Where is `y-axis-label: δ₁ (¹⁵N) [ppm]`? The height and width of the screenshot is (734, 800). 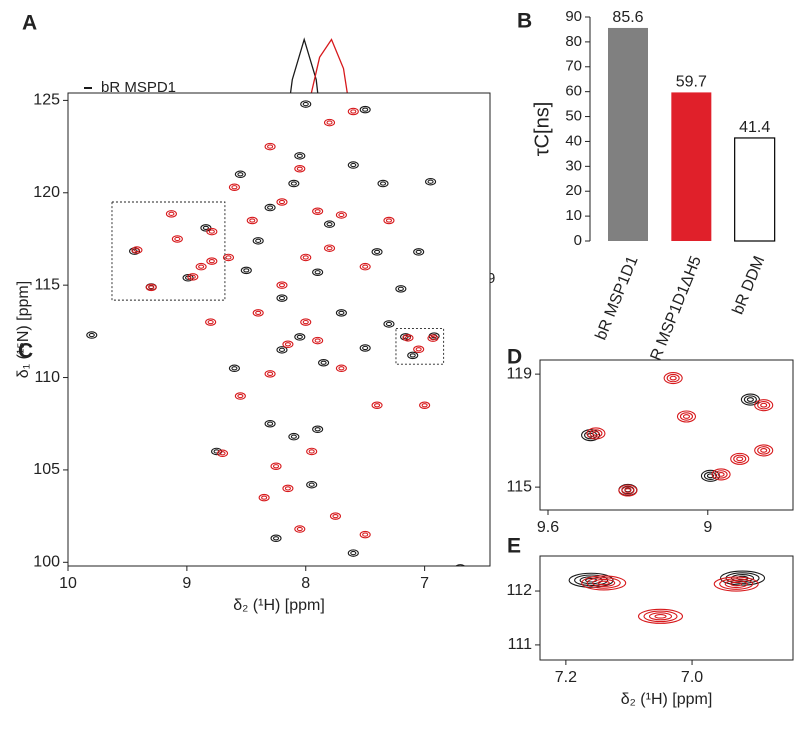
y-axis-label: δ₁ (¹⁵N) [ppm] is located at coordinates (23, 329).